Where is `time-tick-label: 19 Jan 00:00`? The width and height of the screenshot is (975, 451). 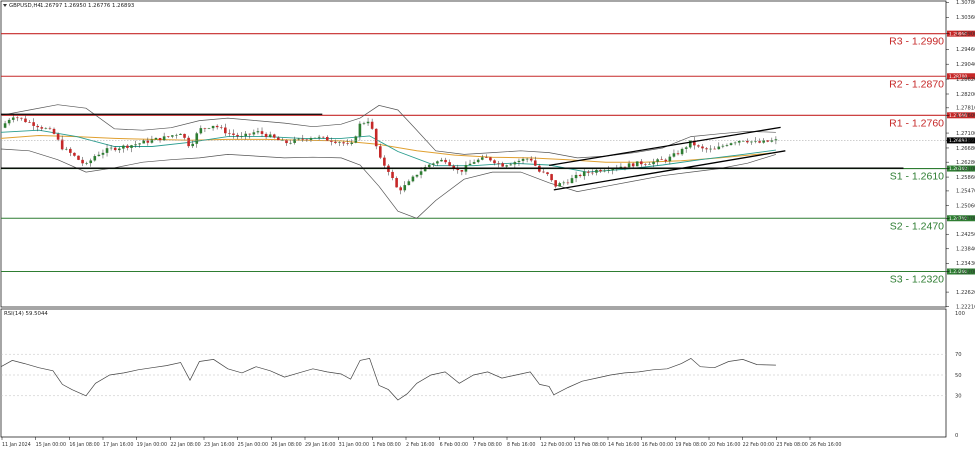
time-tick-label: 19 Jan 00:00 is located at coordinates (152, 445).